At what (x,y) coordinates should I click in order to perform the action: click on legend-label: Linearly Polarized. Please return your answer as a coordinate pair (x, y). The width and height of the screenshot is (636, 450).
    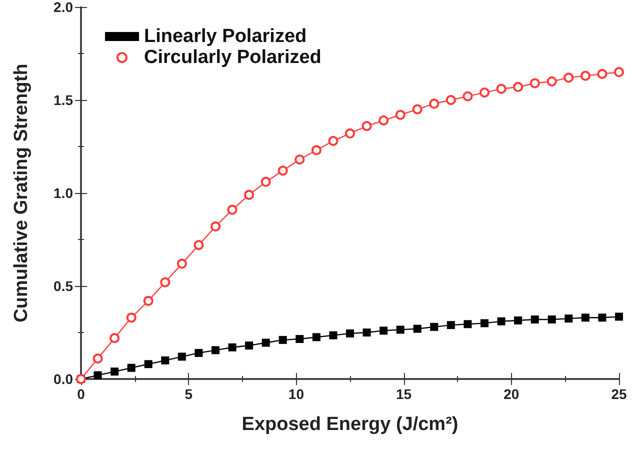
    Looking at the image, I should click on (225, 36).